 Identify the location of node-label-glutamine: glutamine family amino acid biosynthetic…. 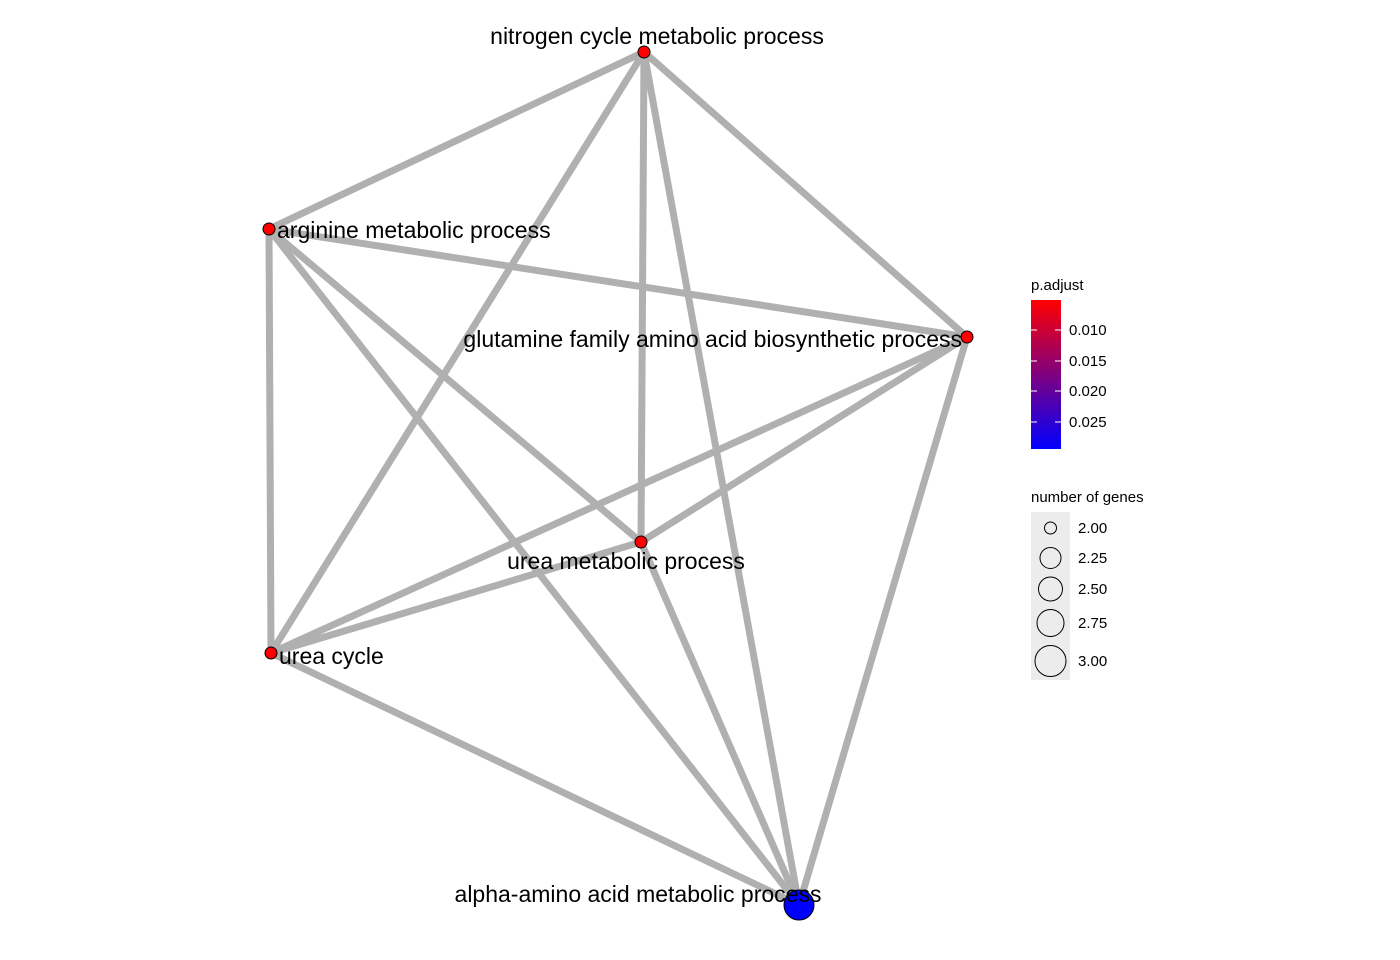
(712, 339).